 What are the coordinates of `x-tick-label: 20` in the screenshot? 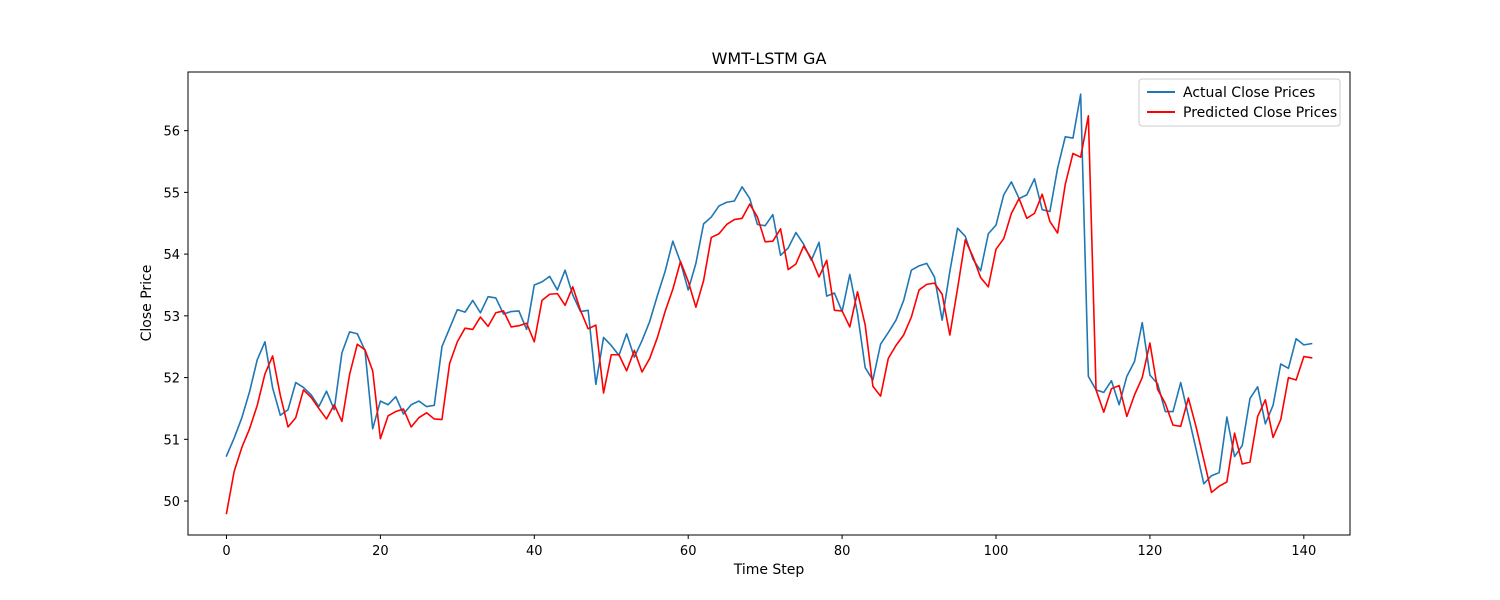 It's located at (380, 551).